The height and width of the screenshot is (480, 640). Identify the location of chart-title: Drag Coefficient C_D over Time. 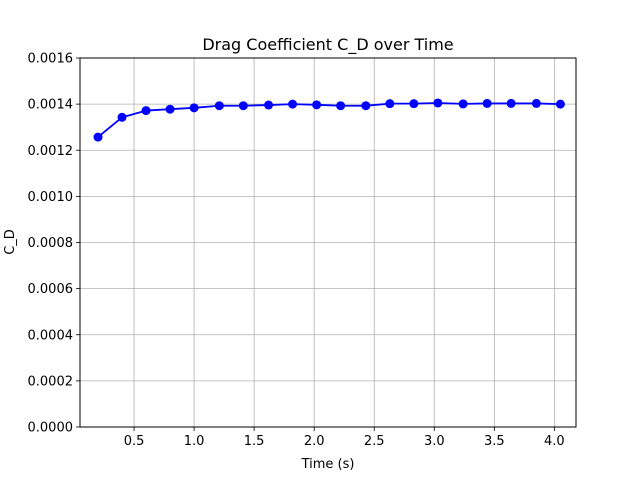
(327, 45).